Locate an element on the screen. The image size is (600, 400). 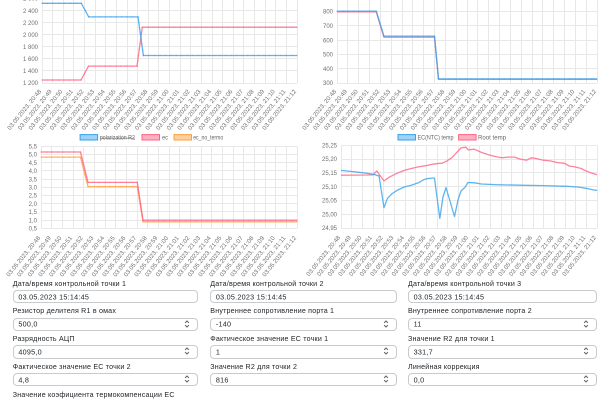
svg-text: Root temp is located at coordinates (492, 139).